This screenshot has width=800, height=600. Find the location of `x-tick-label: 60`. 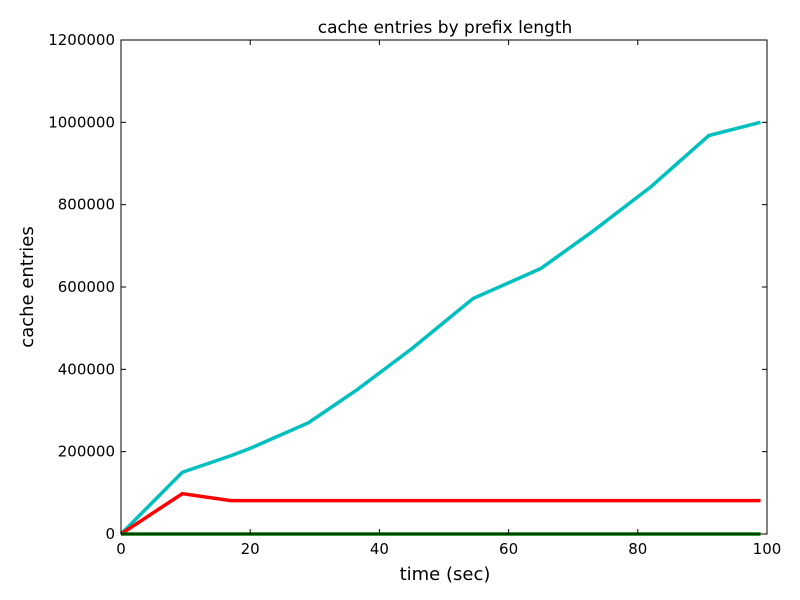

x-tick-label: 60 is located at coordinates (508, 549).